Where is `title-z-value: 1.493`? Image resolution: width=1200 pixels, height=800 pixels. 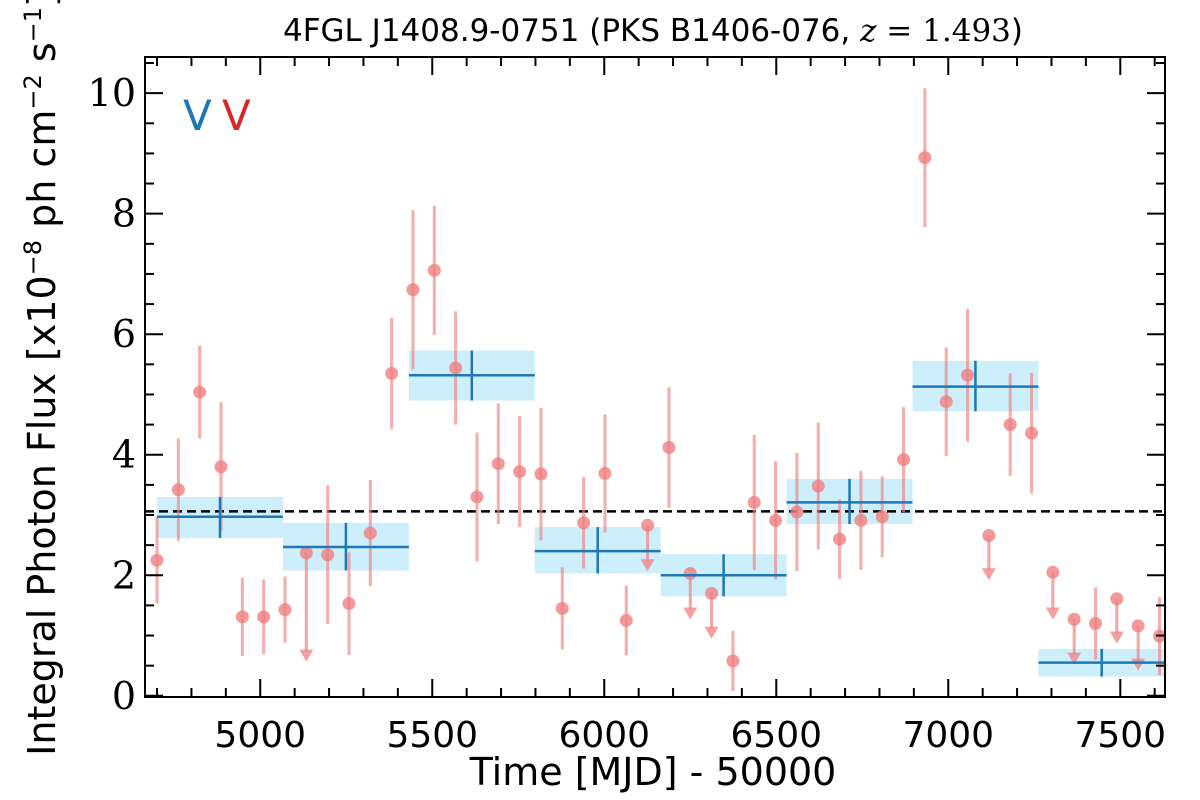
title-z-value: 1.493 is located at coordinates (966, 31).